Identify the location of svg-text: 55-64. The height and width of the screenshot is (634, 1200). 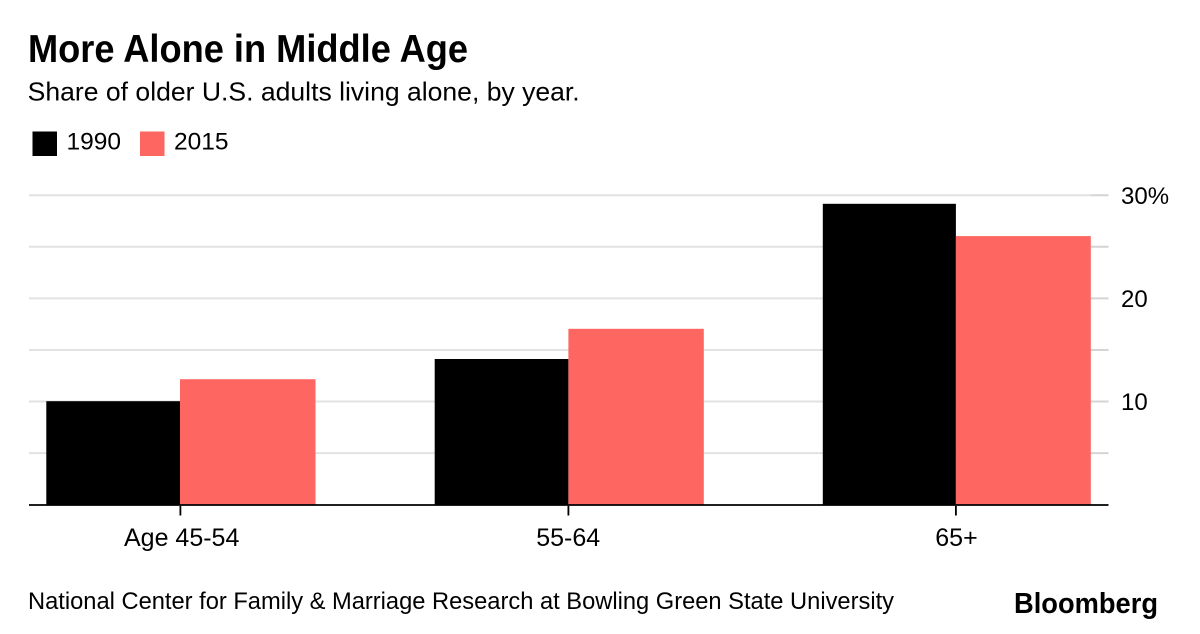
(568, 538).